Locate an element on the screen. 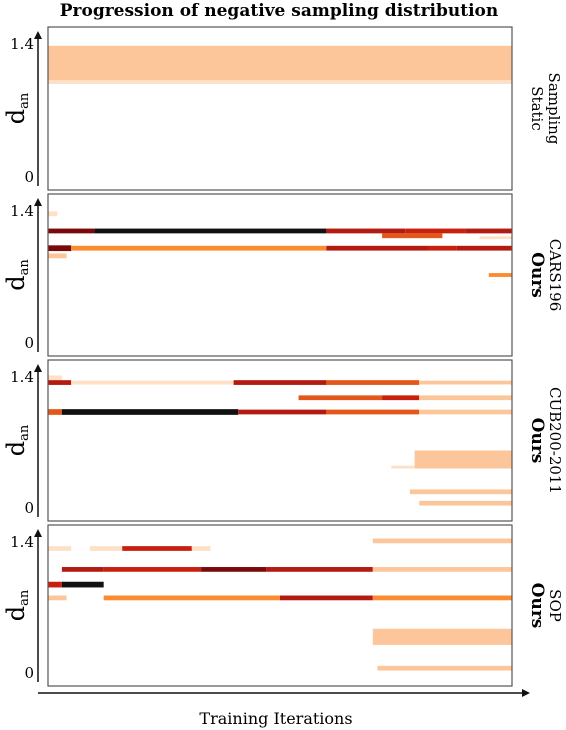  x-axis-label: Training Iterations is located at coordinates (275, 718).